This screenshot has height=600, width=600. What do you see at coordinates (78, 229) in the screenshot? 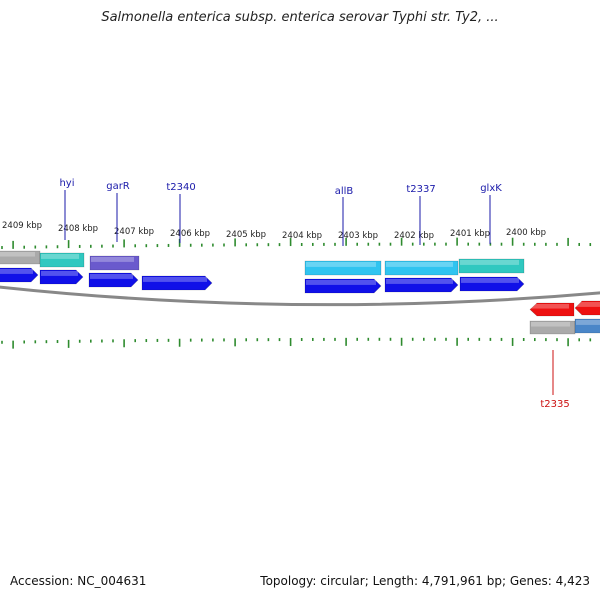
I see `scale-label: 2408 kbp` at bounding box center [78, 229].